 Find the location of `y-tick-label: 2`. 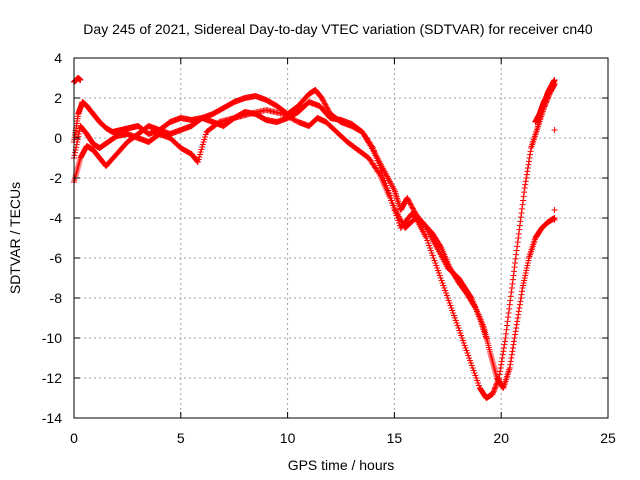

y-tick-label: 2 is located at coordinates (58, 98).